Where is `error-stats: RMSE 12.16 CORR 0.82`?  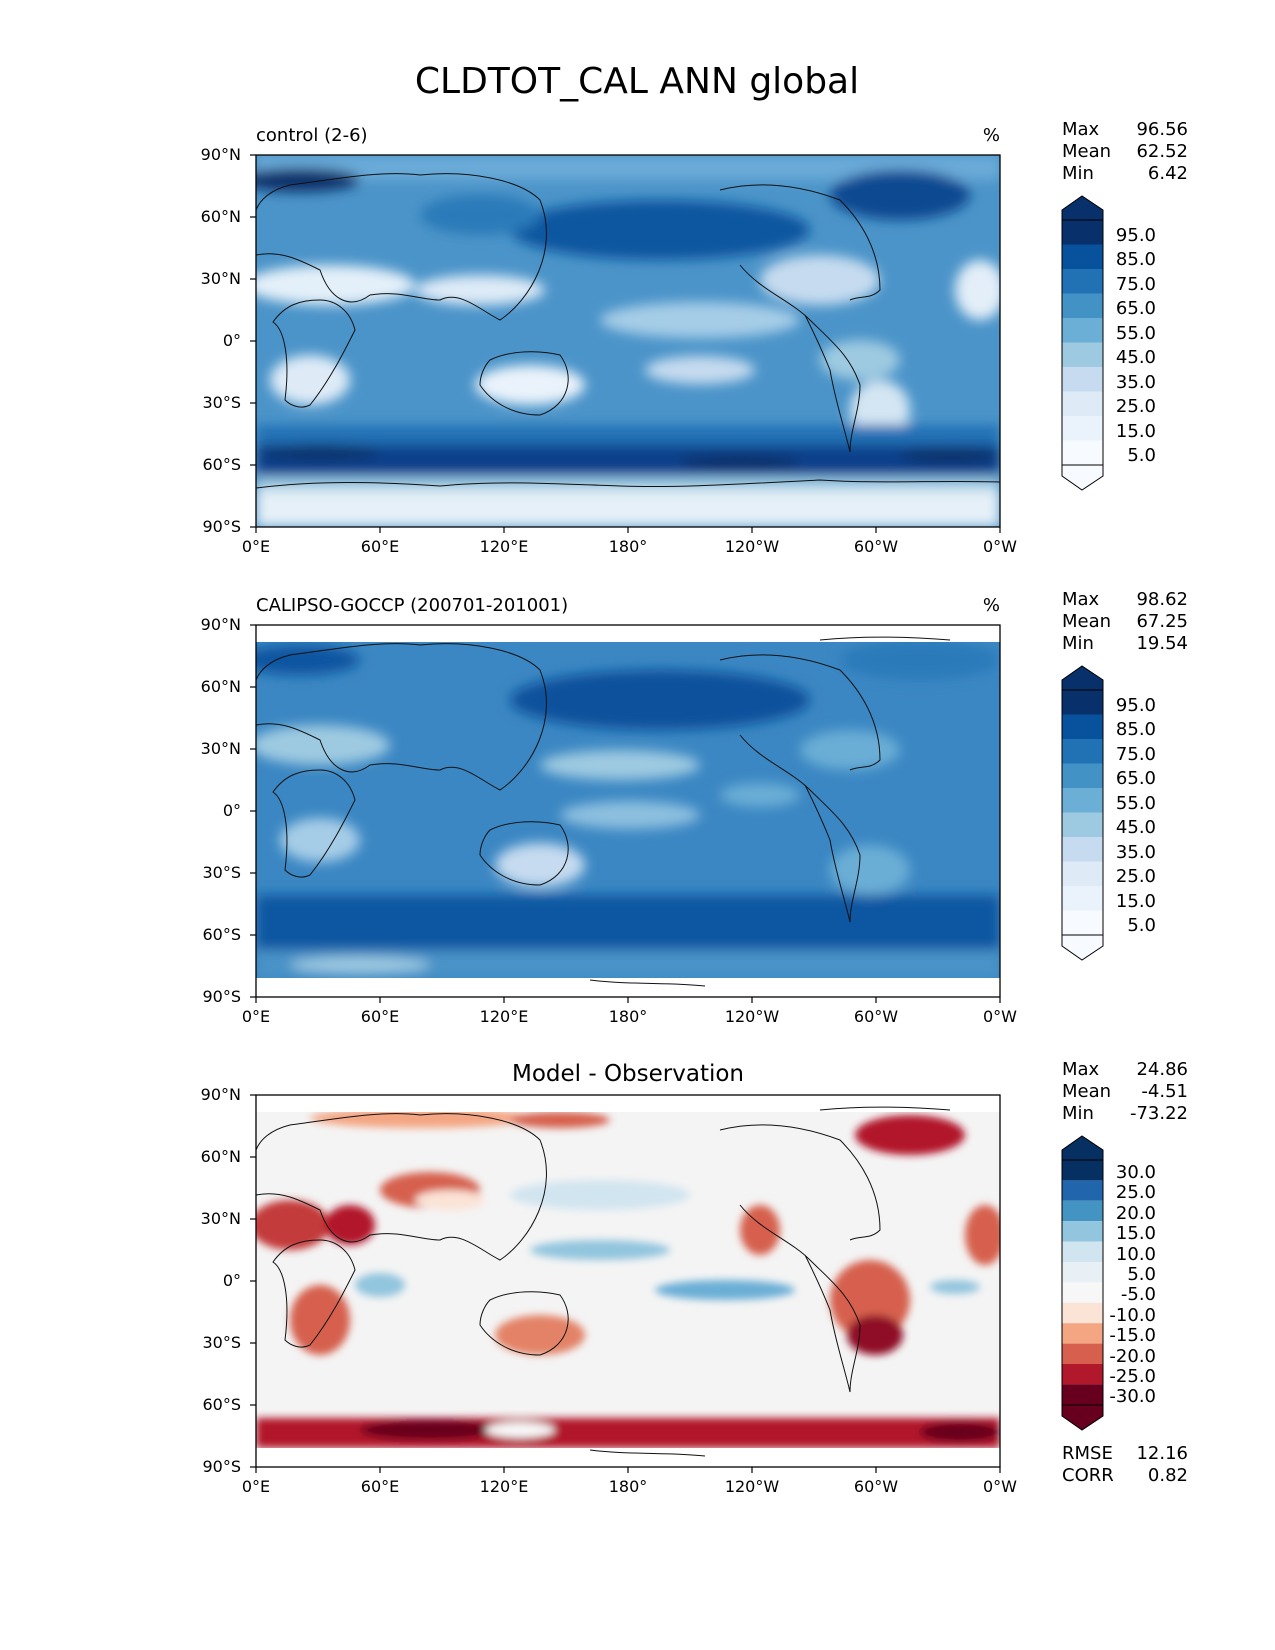
error-stats: RMSE 12.16 CORR 0.82 is located at coordinates (1125, 1464).